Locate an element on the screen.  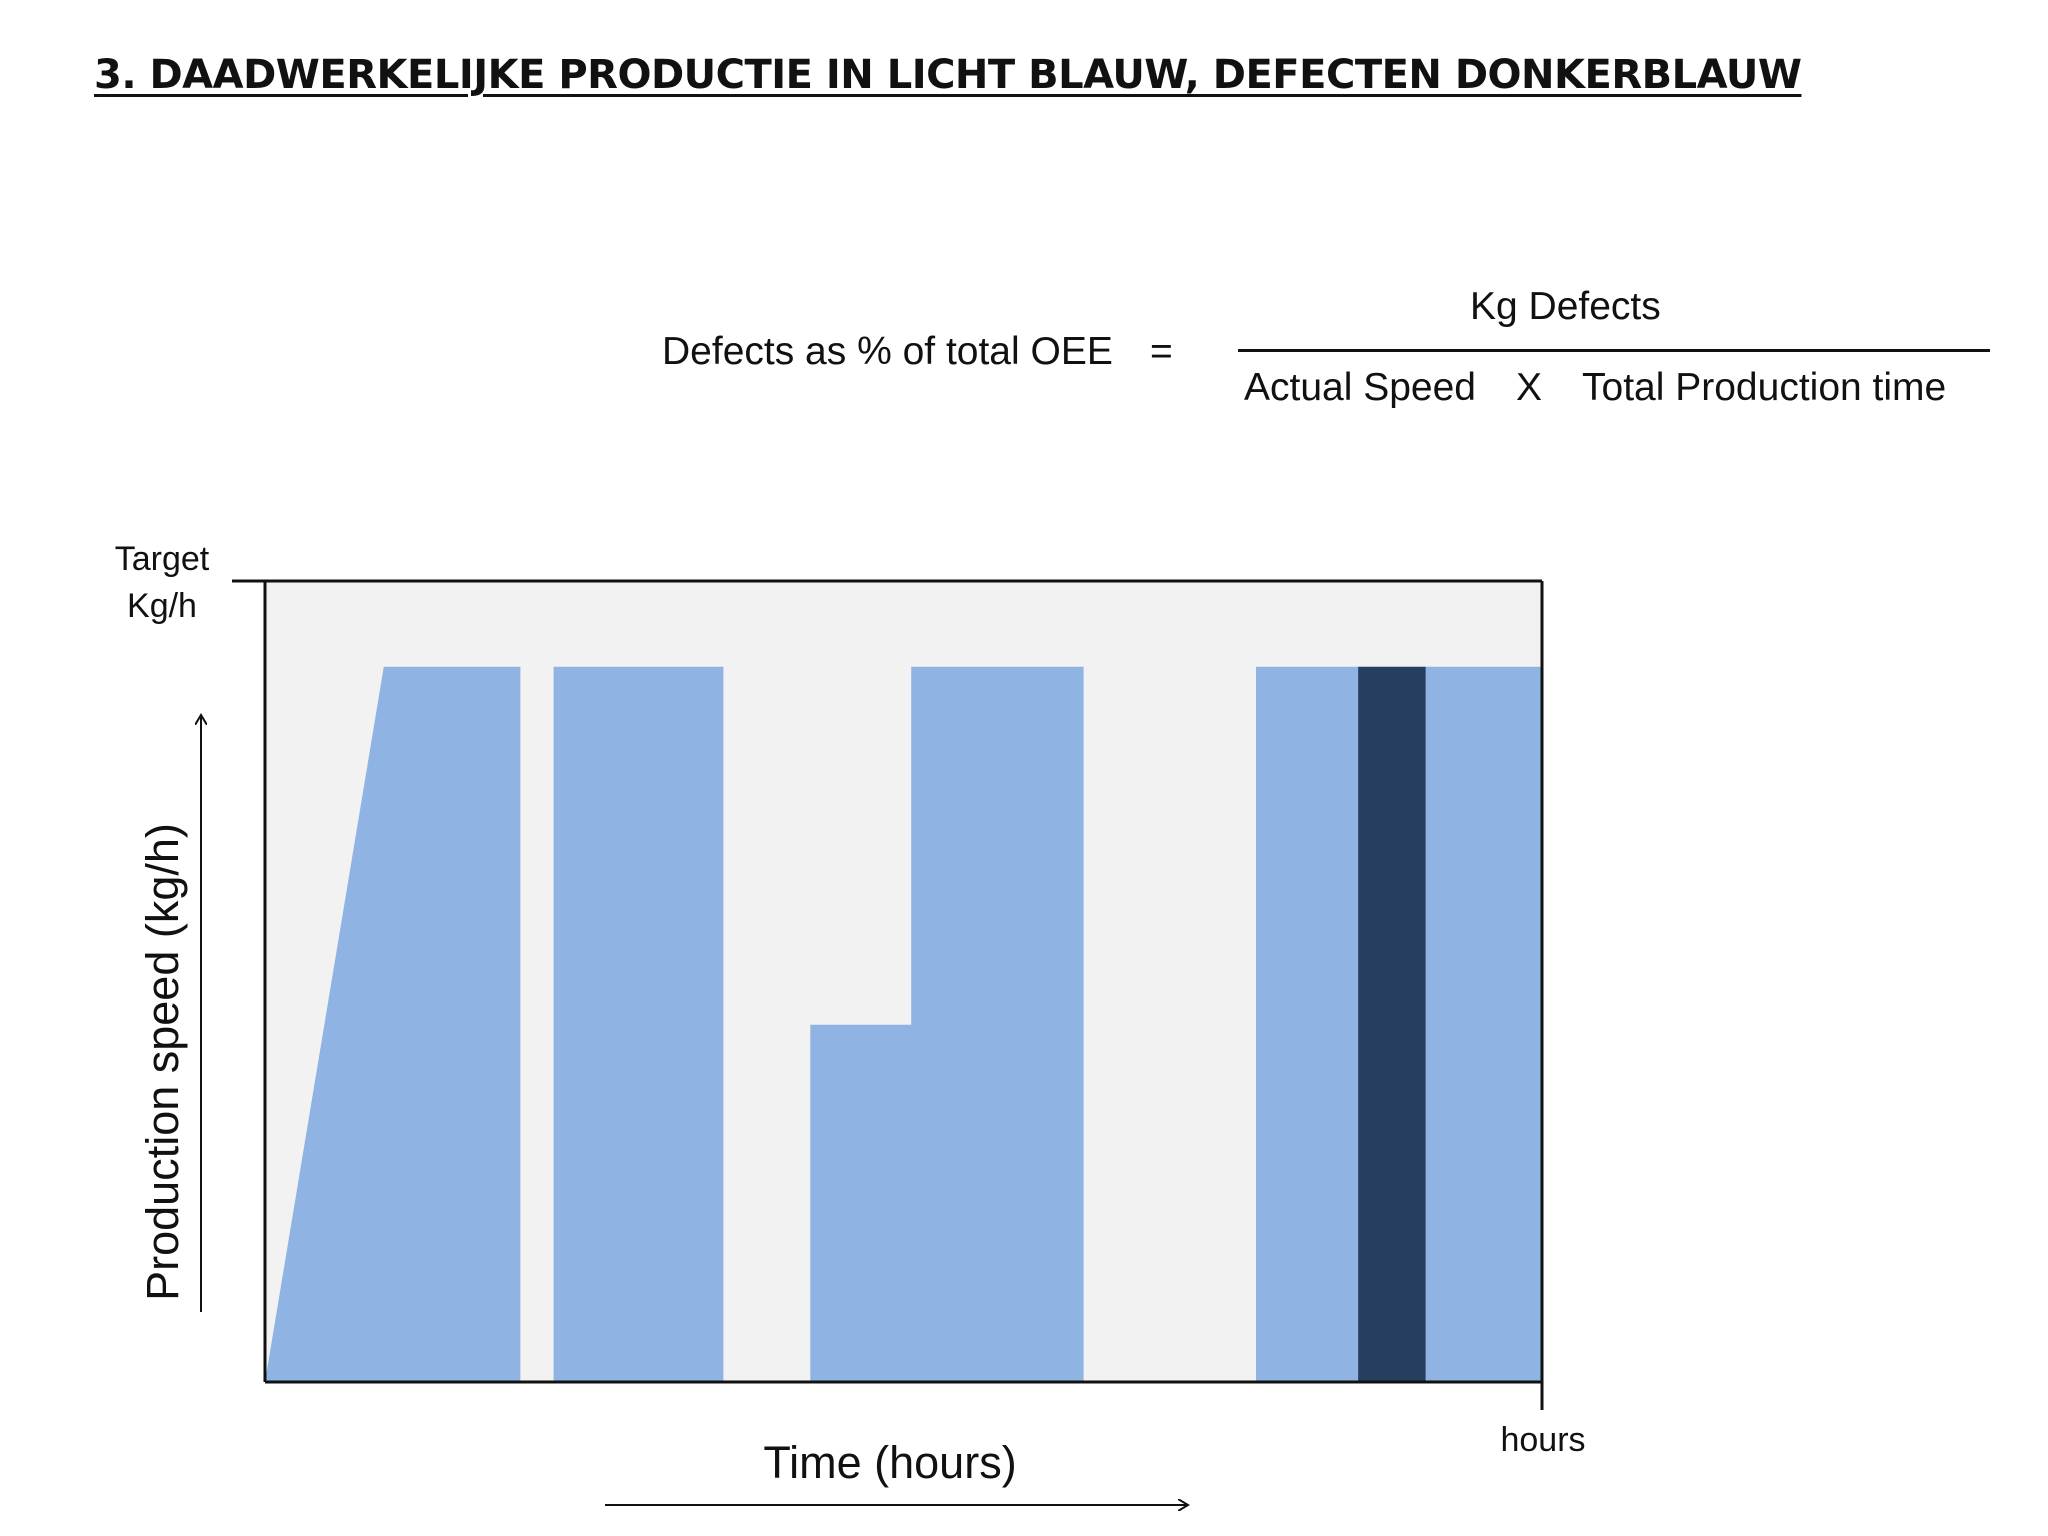
denominator-left: Actual Speed is located at coordinates (1360, 387).